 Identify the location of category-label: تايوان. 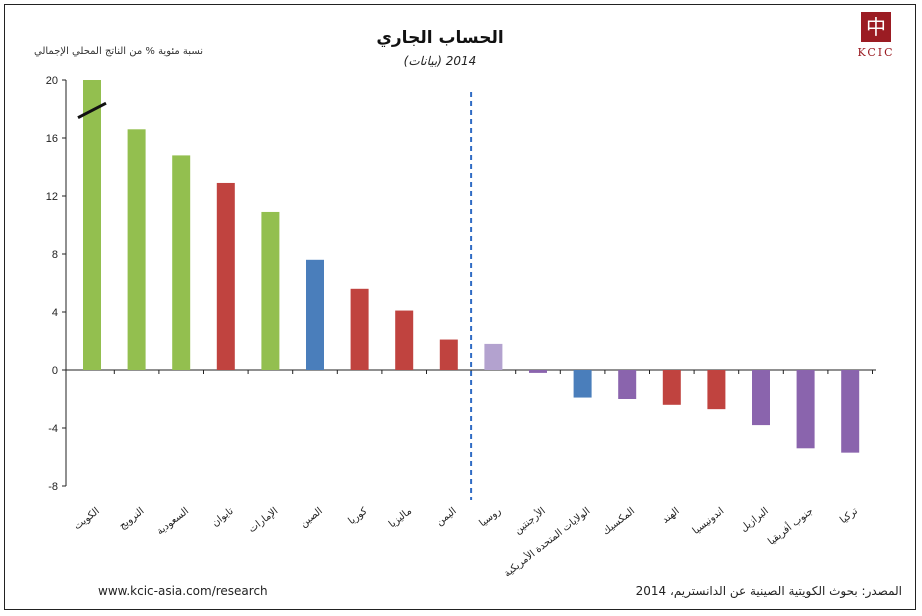
(223, 518).